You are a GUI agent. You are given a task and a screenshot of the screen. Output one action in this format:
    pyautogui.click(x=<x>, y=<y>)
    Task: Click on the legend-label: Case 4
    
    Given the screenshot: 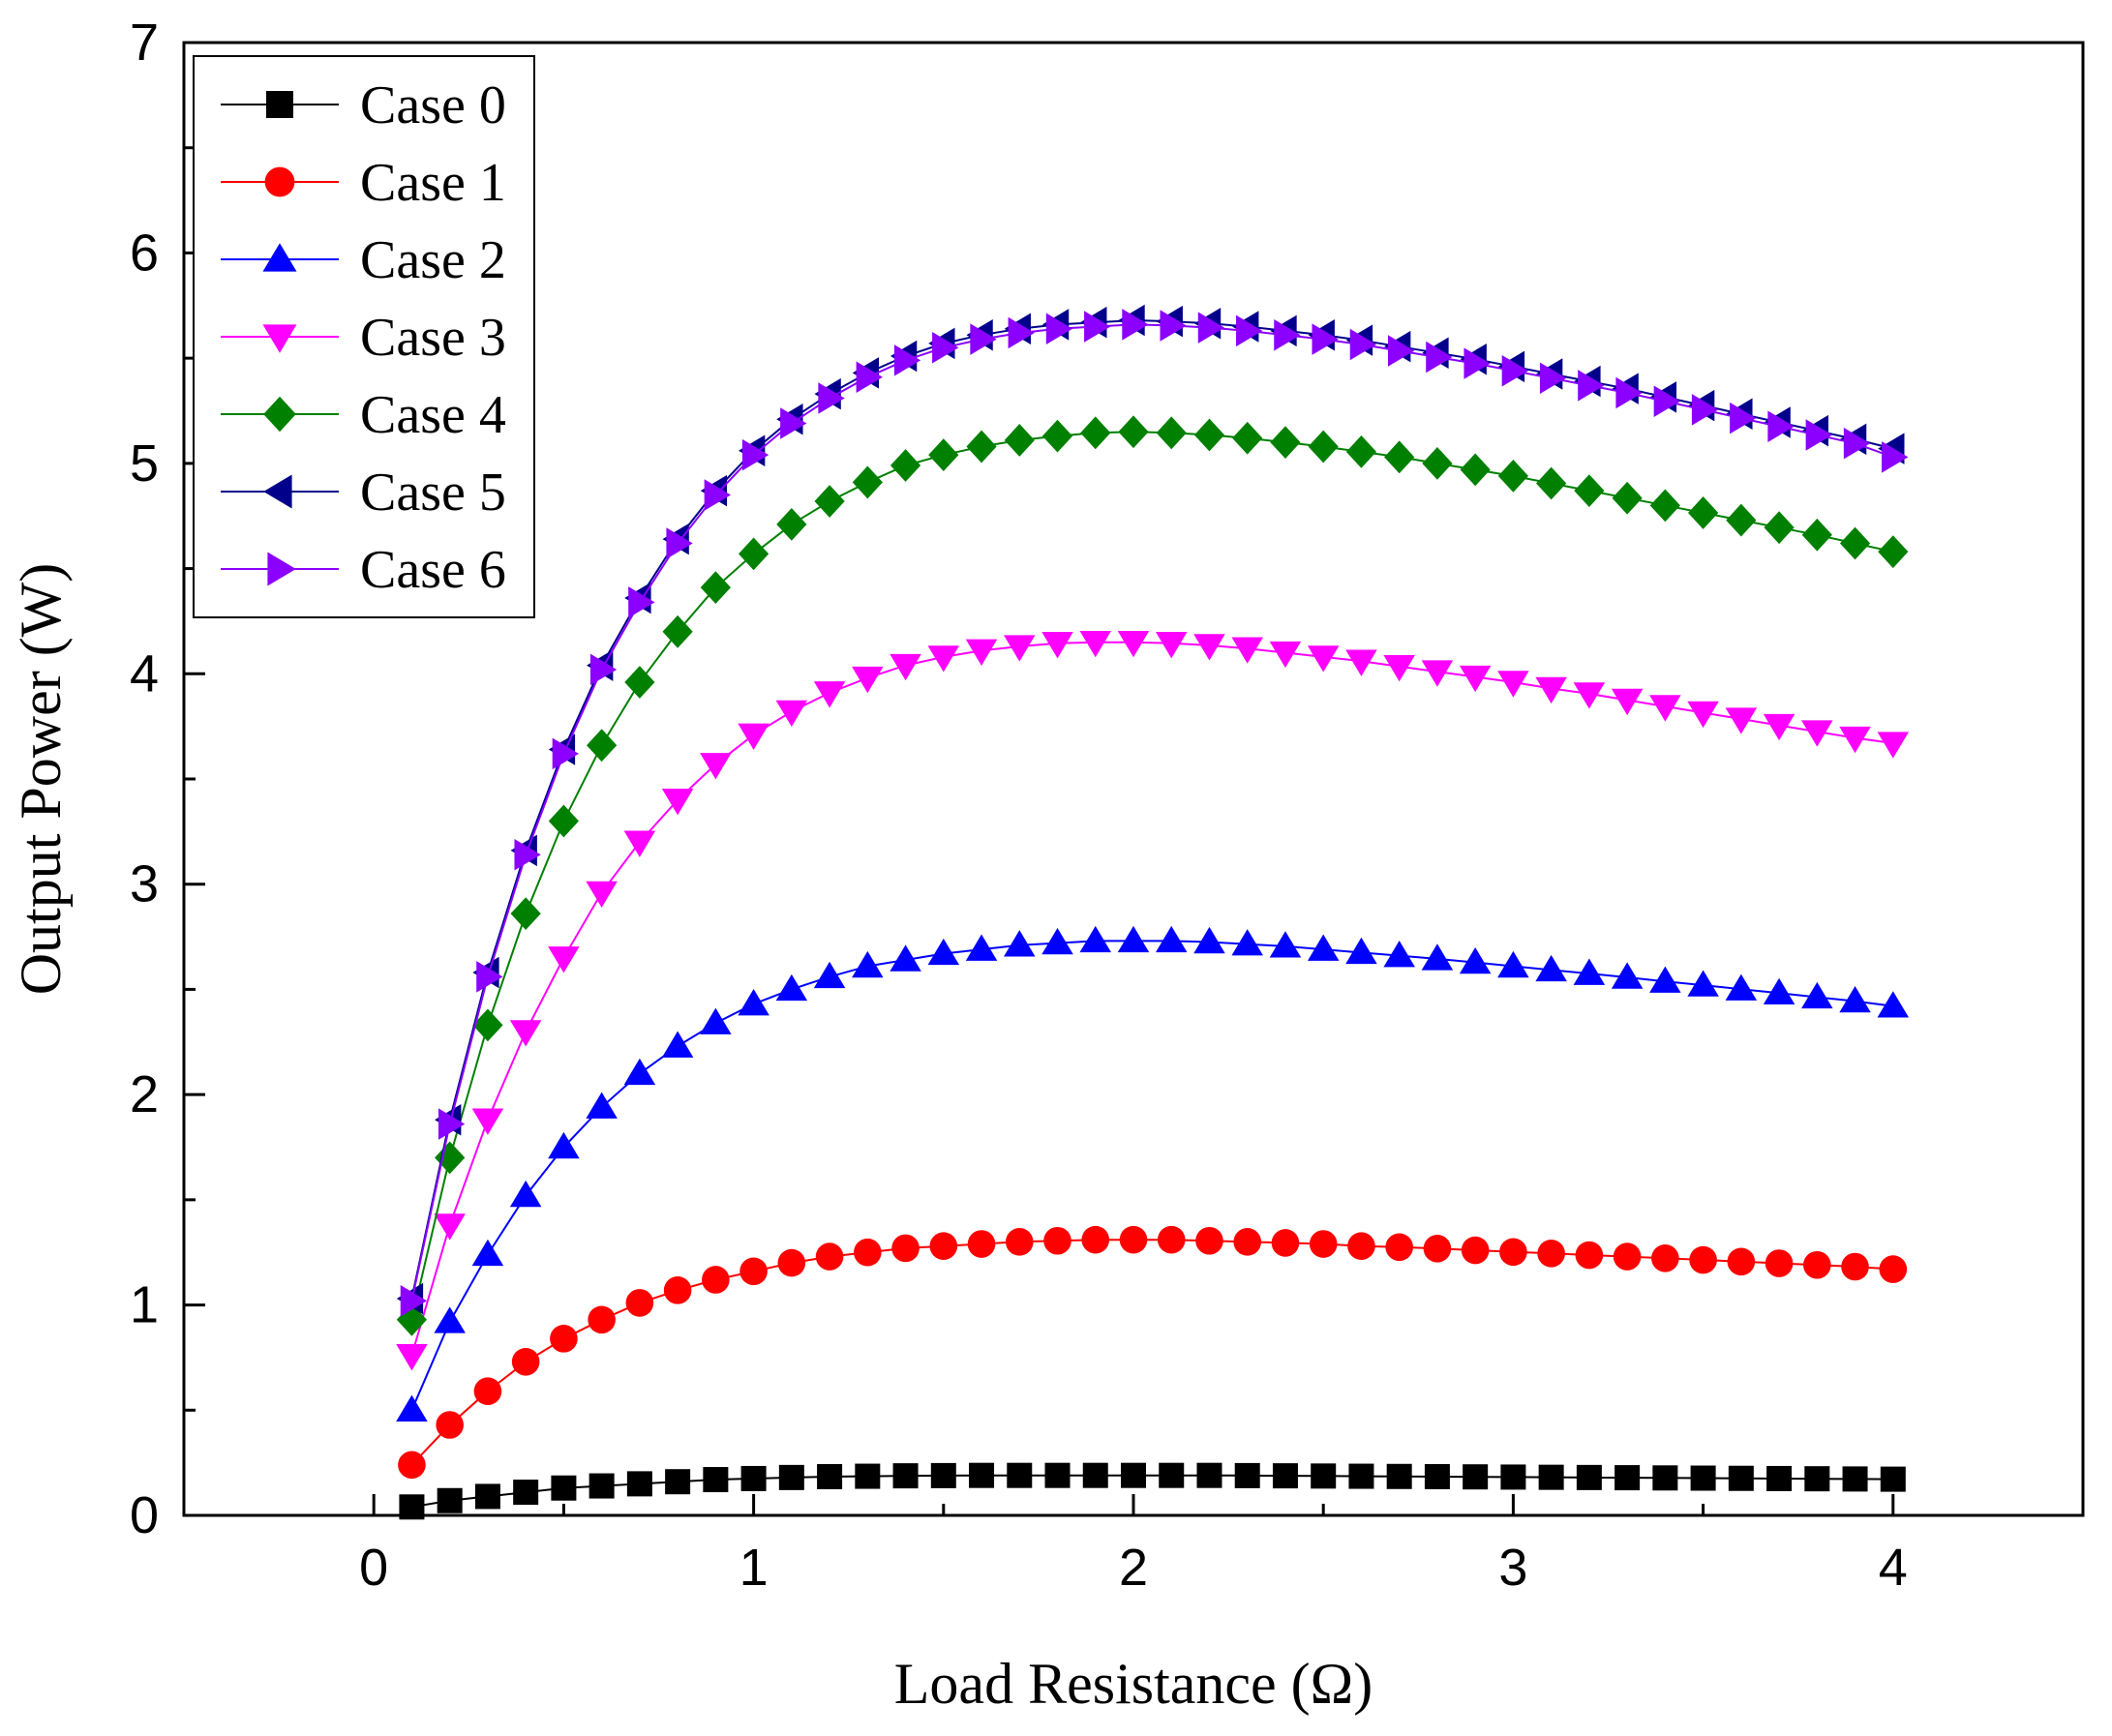 What is the action you would take?
    pyautogui.click(x=433, y=415)
    